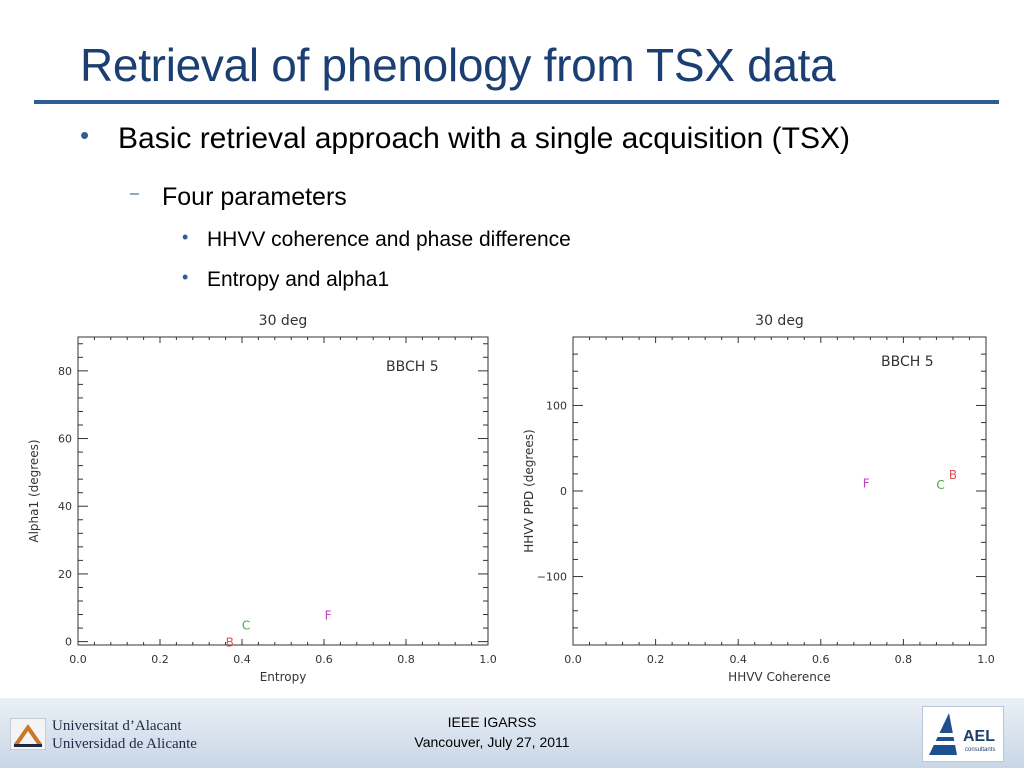  What do you see at coordinates (298, 279) in the screenshot?
I see `bullet-text: Entropy and alpha1` at bounding box center [298, 279].